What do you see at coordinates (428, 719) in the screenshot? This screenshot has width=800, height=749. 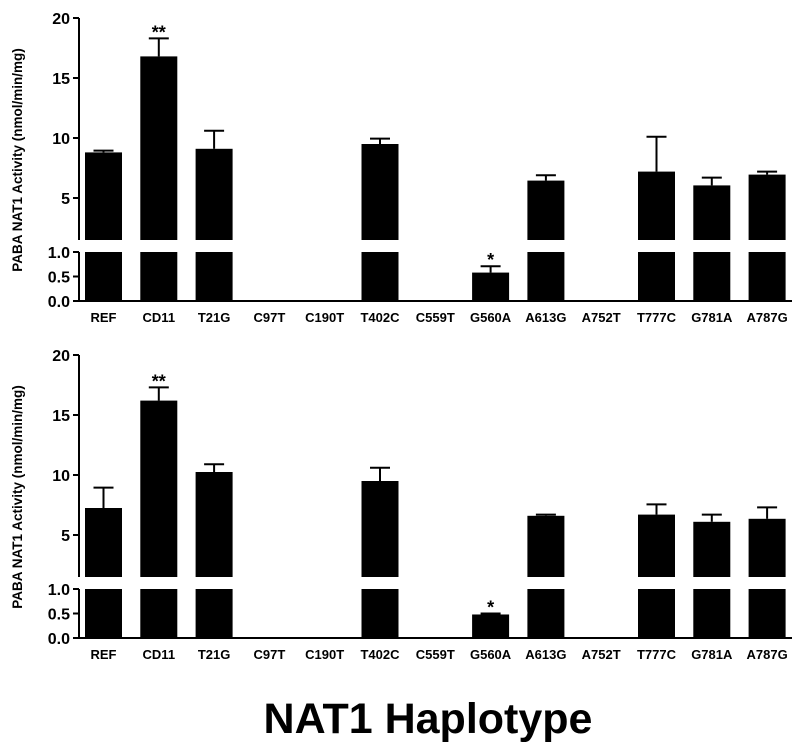 I see `x-axis-title: NAT1 Haplotype` at bounding box center [428, 719].